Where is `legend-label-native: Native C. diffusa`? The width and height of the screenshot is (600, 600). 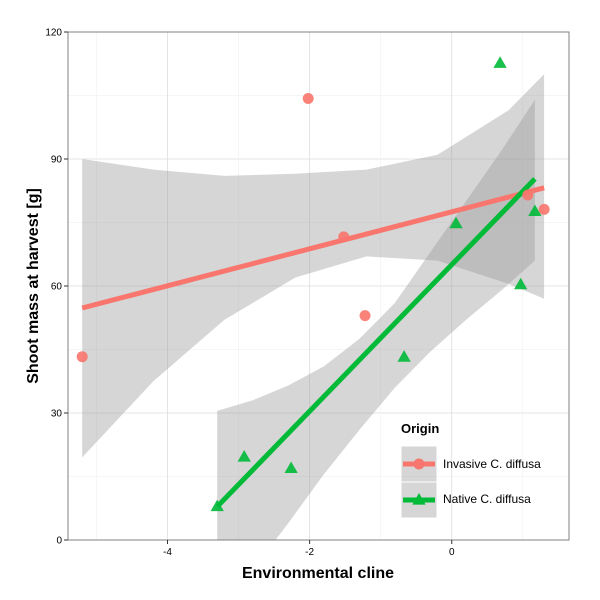 legend-label-native: Native C. diffusa is located at coordinates (487, 499).